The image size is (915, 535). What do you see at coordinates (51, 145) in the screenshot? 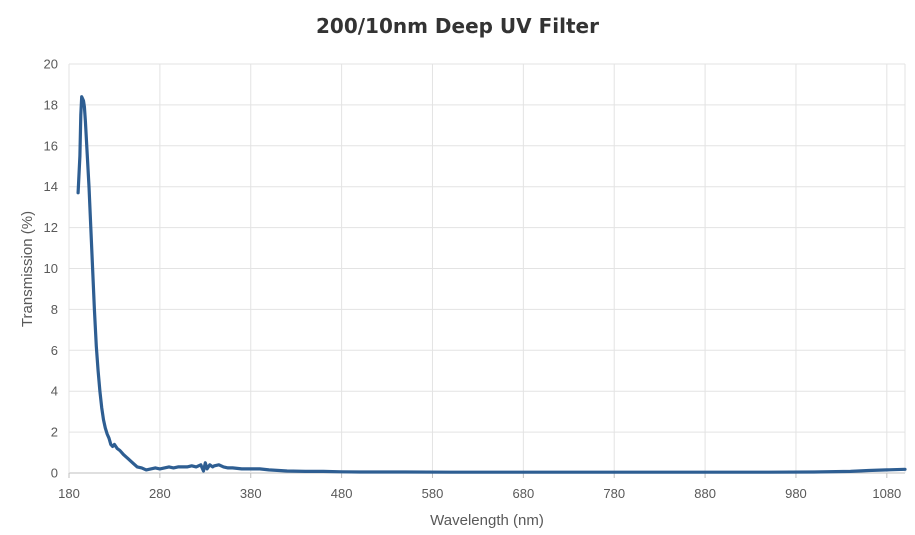
I see `y-tick-label: 16` at bounding box center [51, 145].